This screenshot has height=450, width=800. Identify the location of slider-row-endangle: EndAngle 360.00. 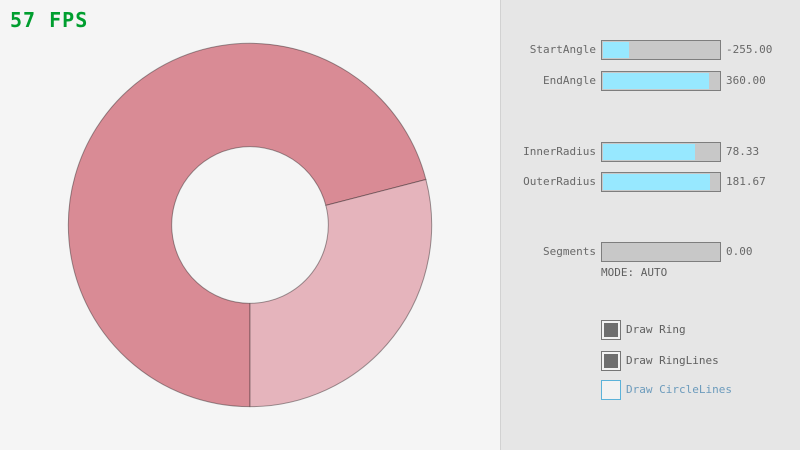
(650, 81).